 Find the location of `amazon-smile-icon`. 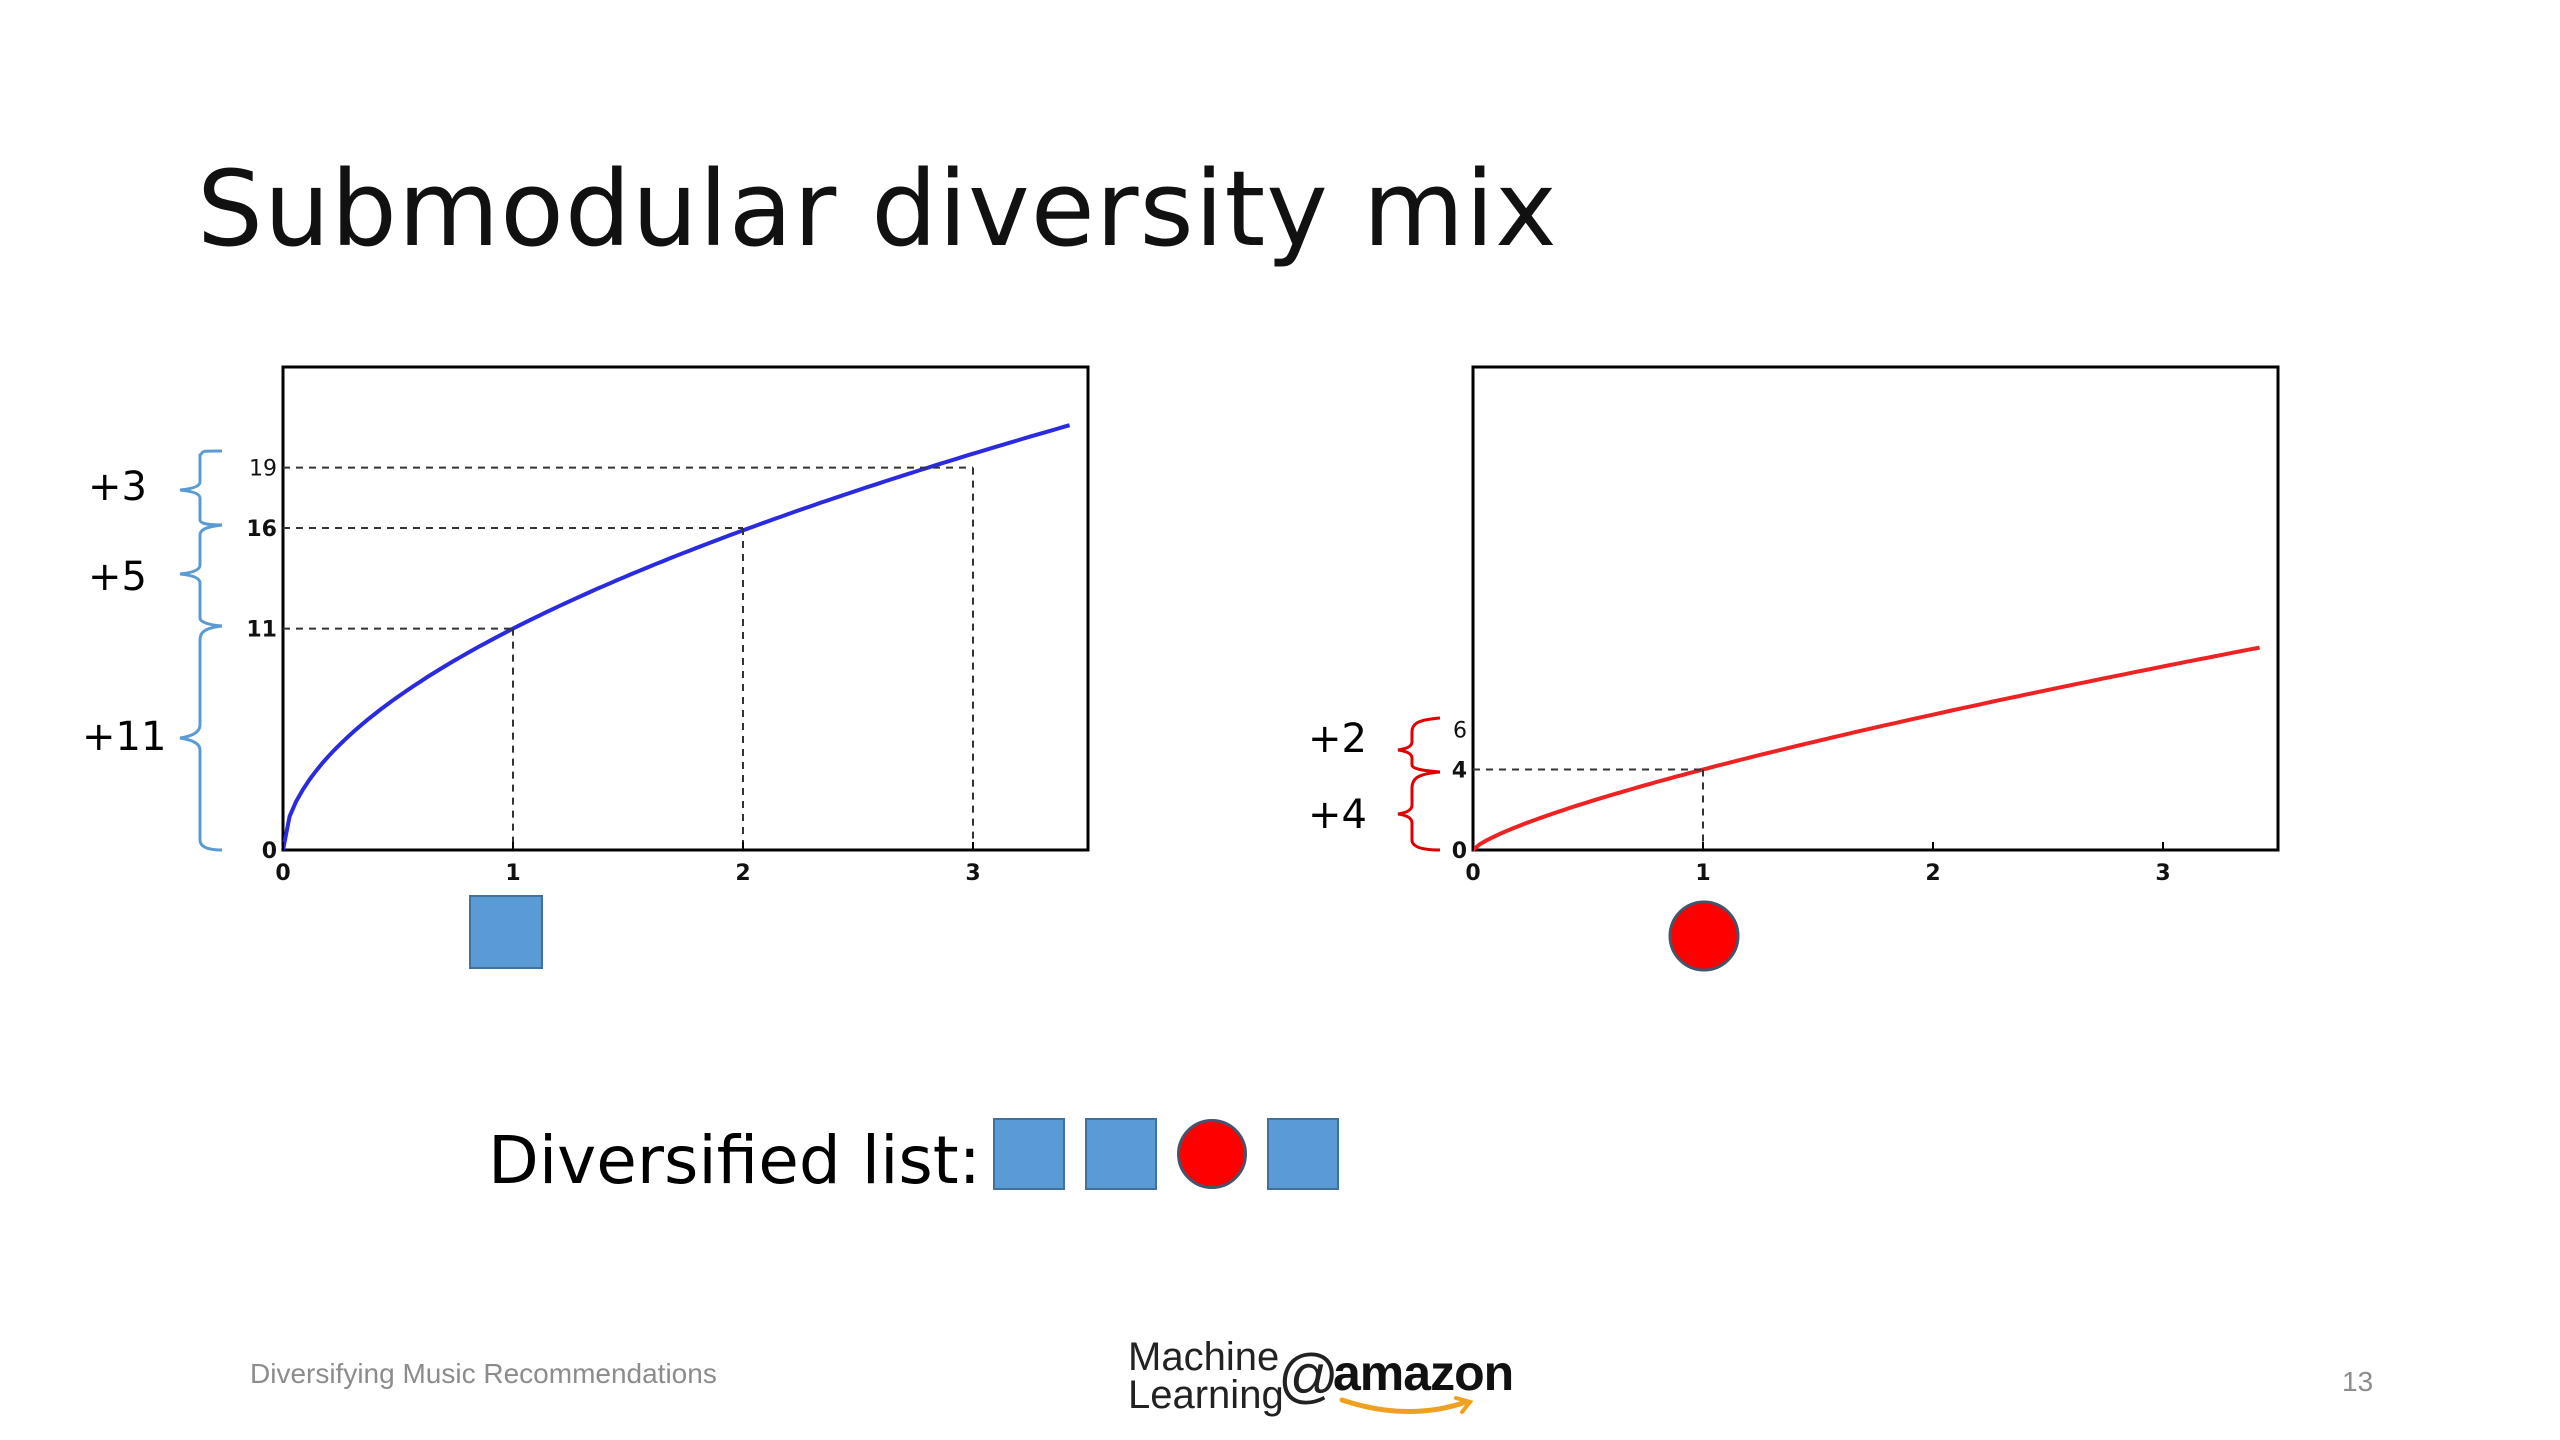

amazon-smile-icon is located at coordinates (1406, 1405).